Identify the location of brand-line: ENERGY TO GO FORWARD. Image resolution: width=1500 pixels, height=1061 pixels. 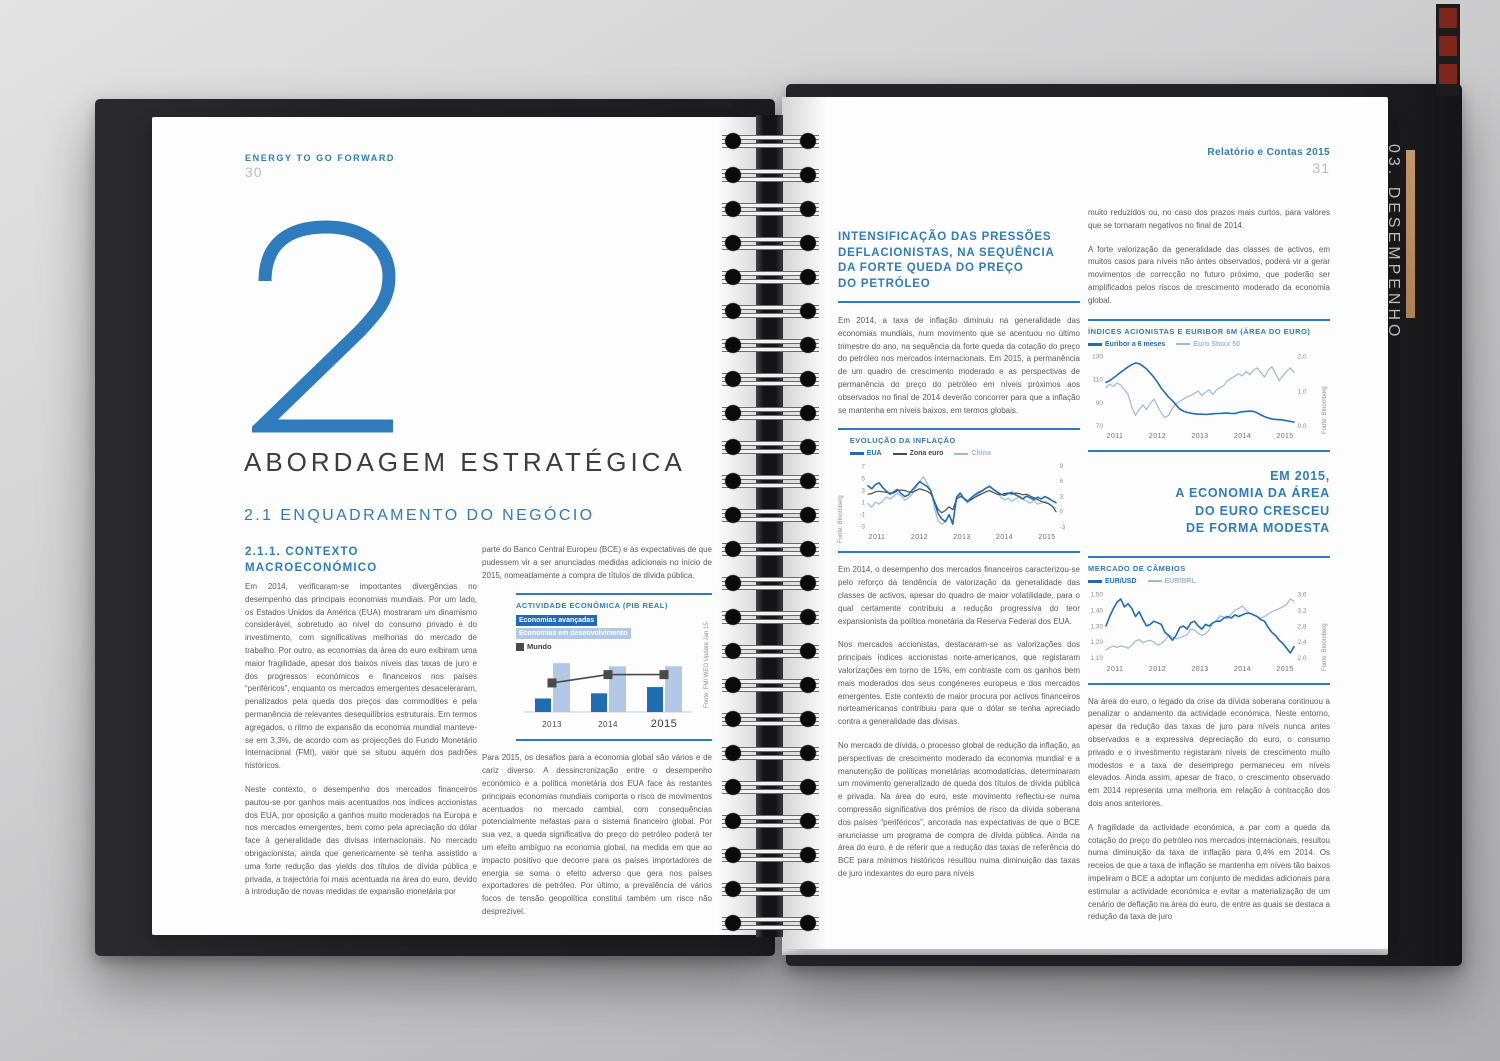
(320, 158).